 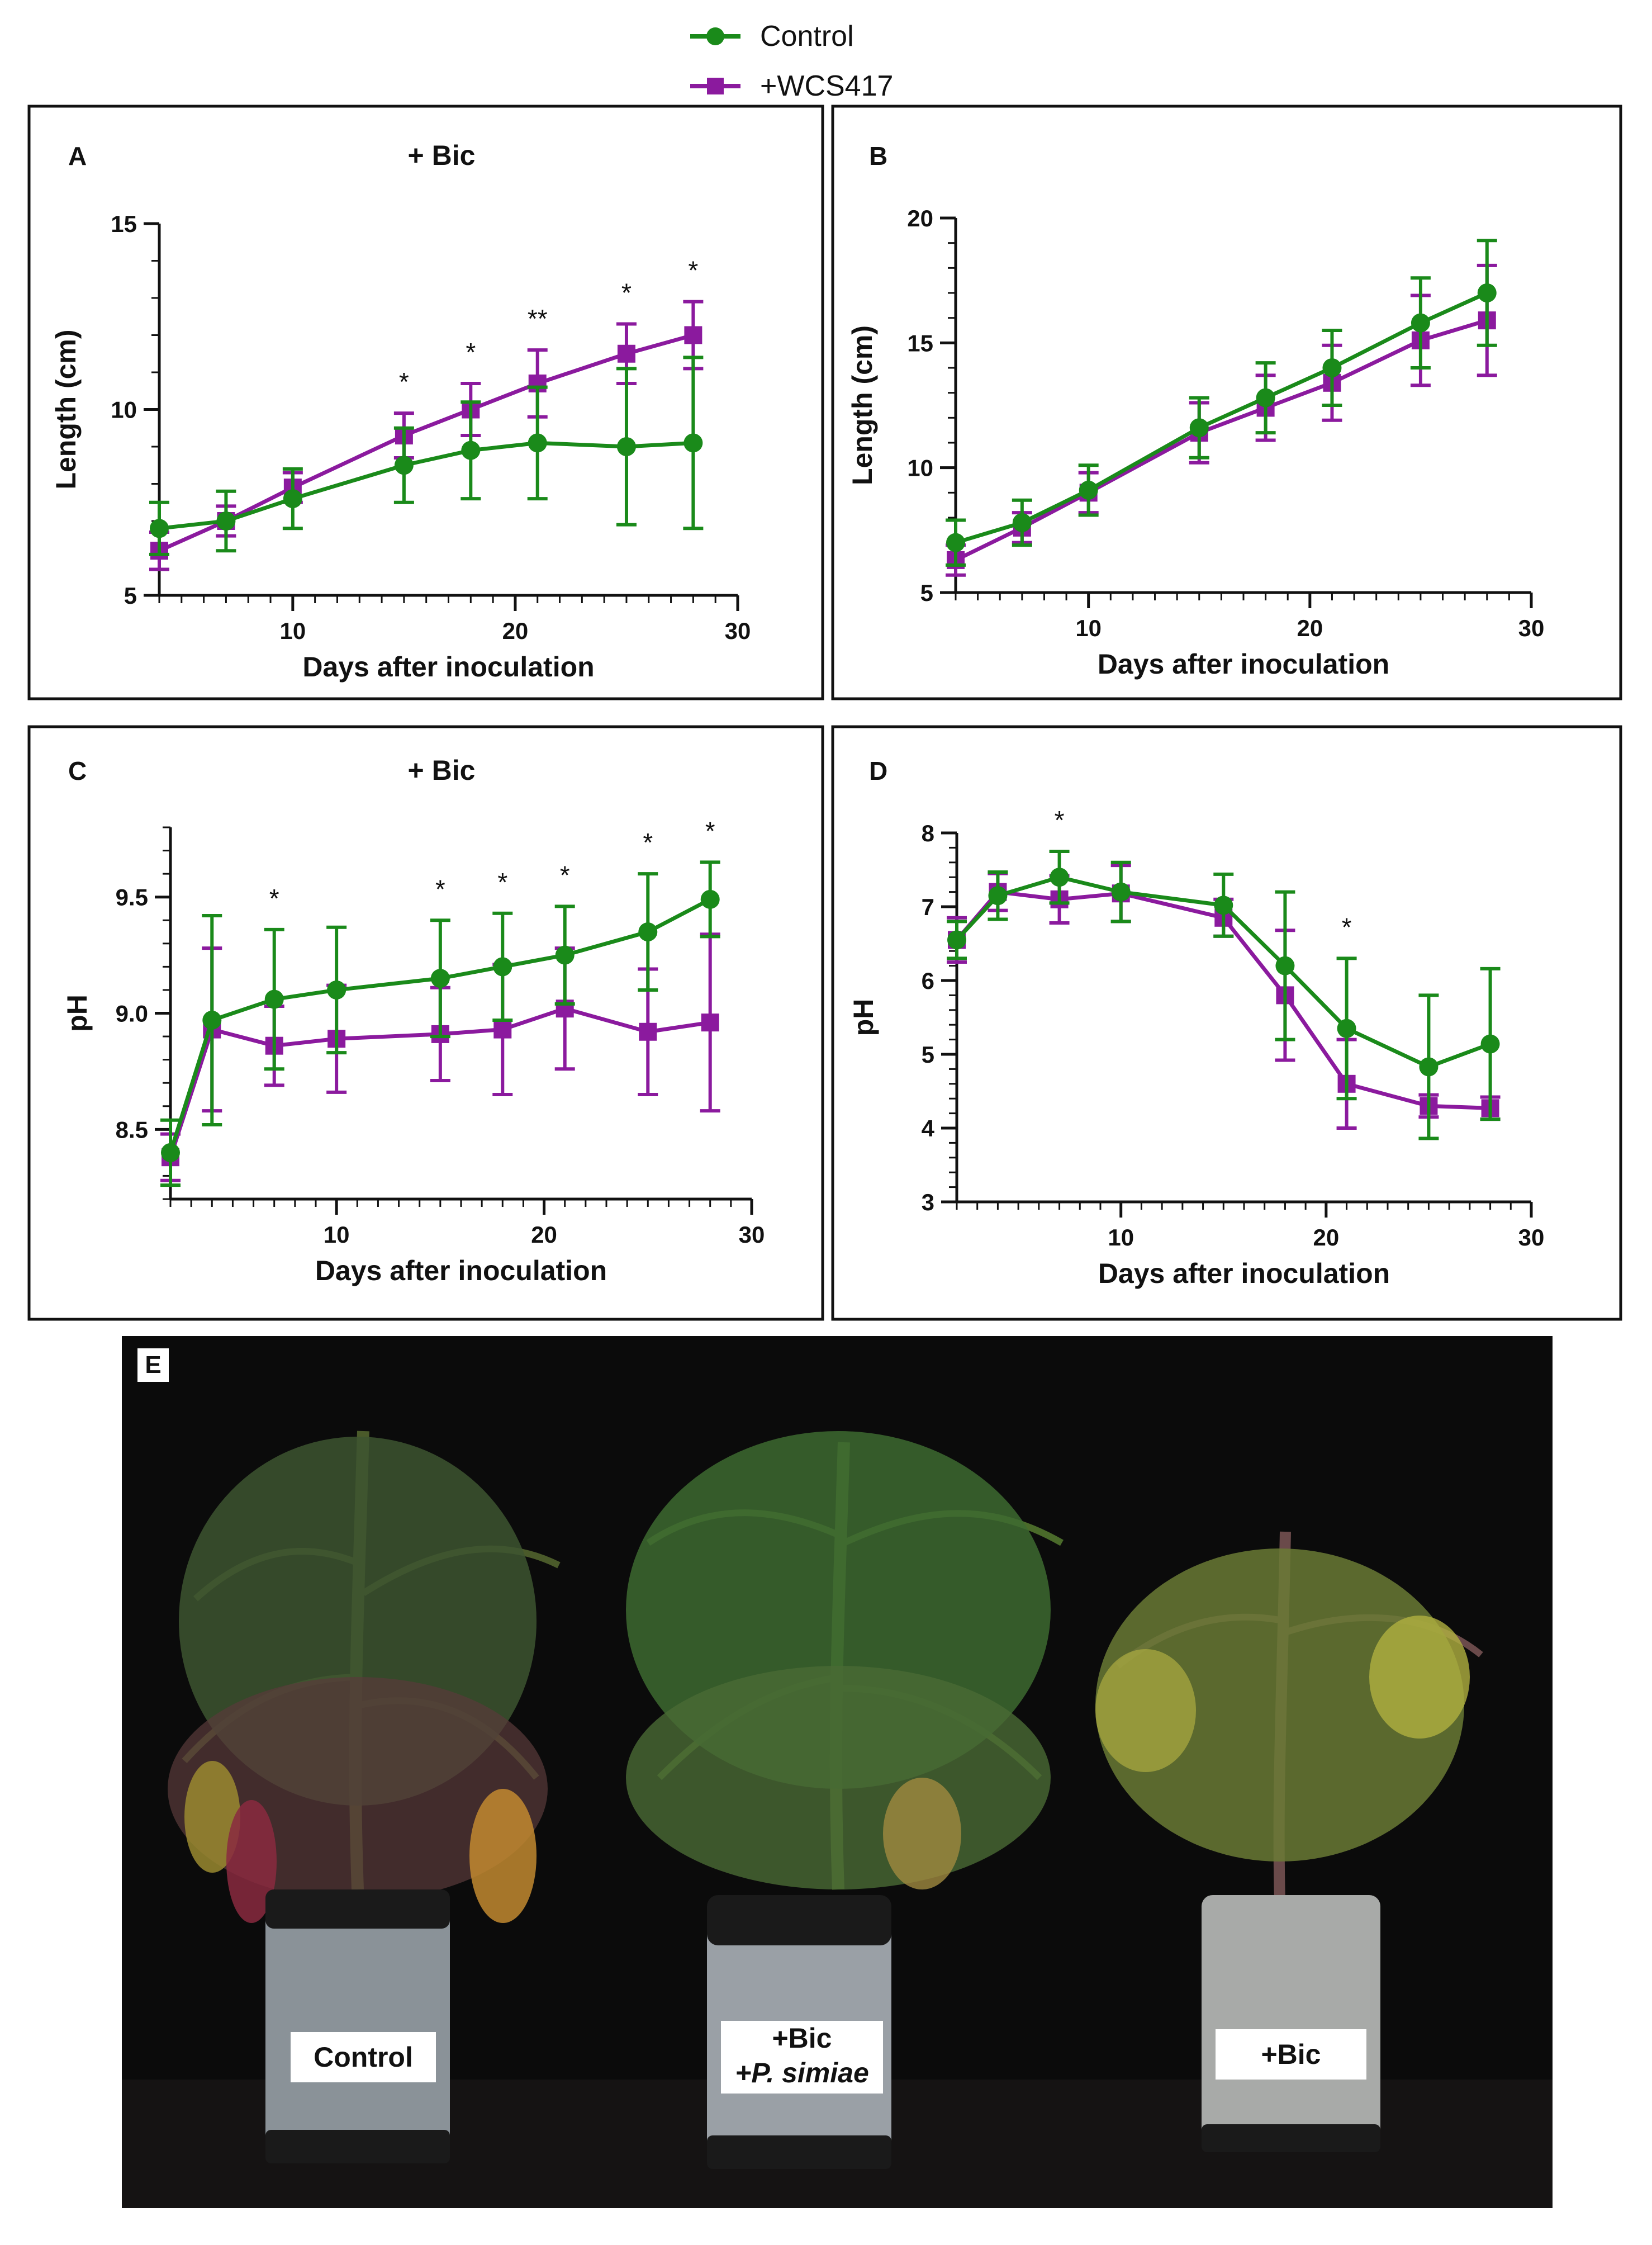 I want to click on panel-a-subtitle: + Bic, so click(x=442, y=155).